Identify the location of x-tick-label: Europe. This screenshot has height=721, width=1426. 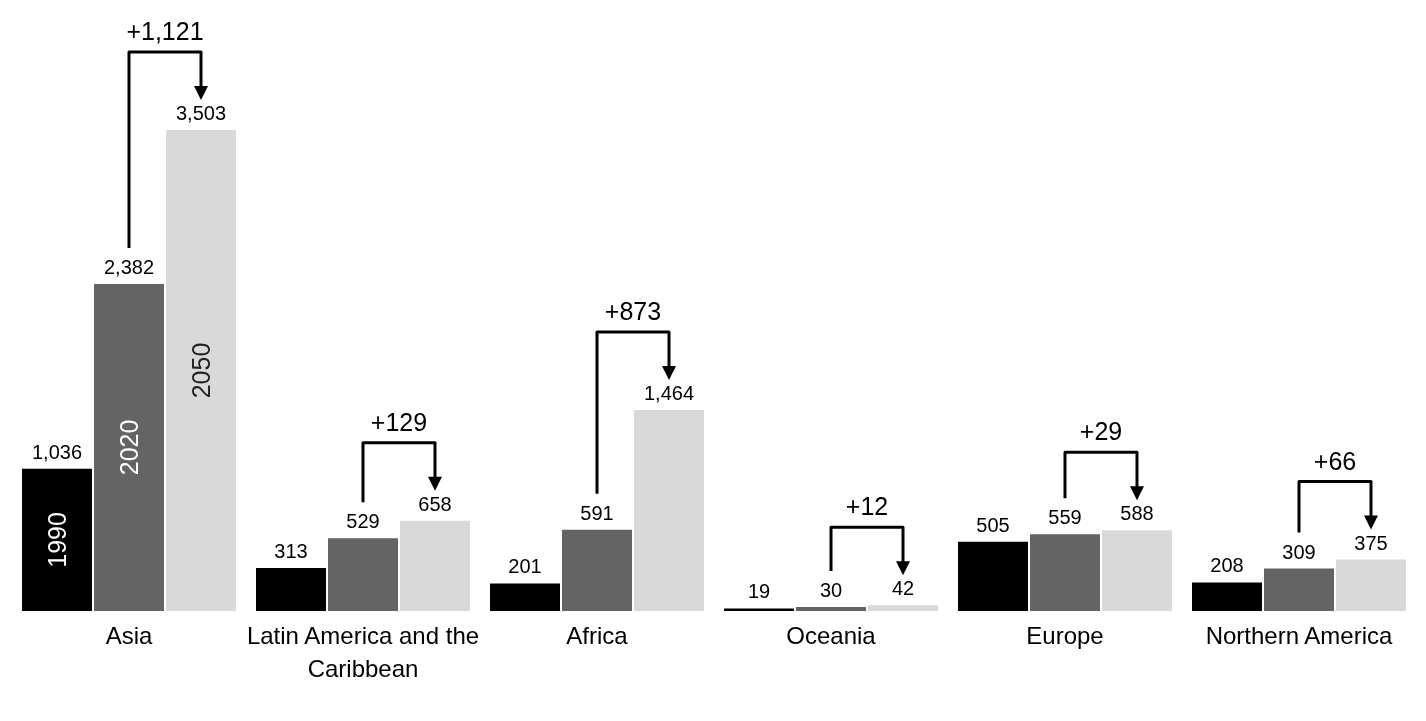
(1065, 636).